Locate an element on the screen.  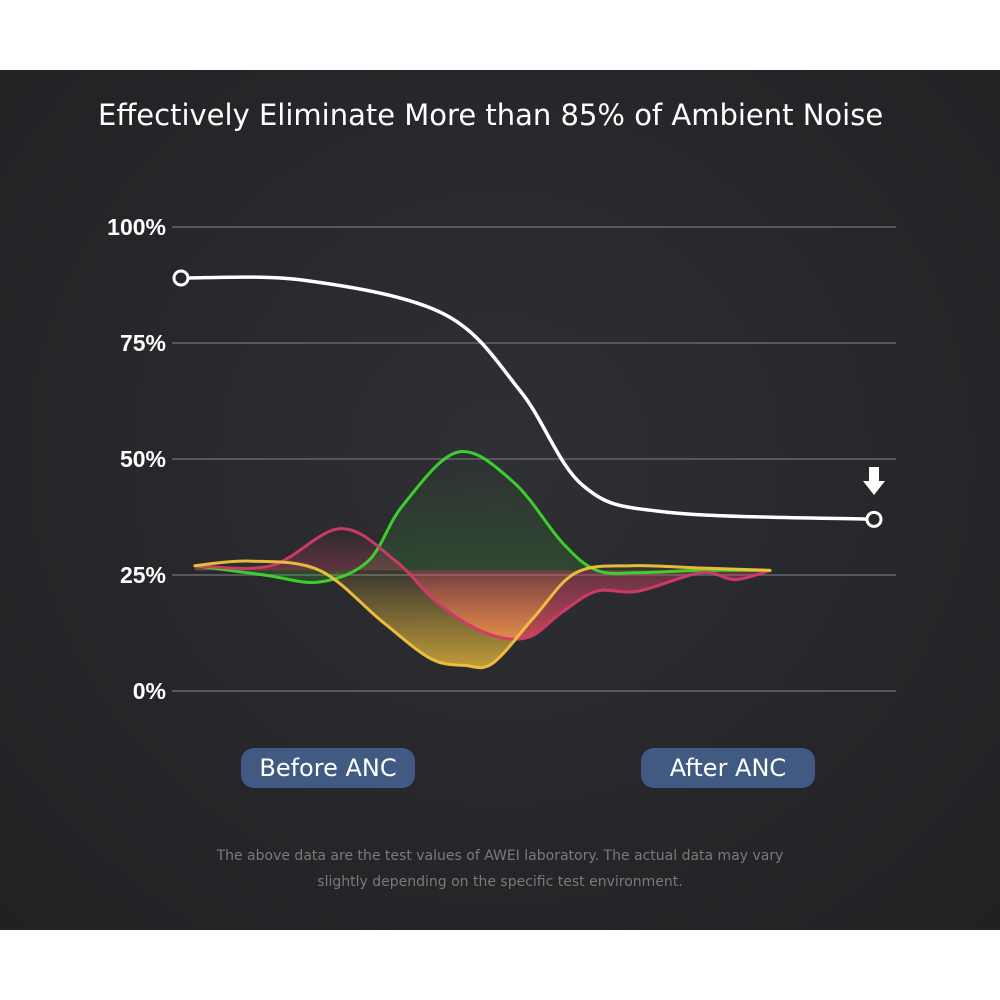
yellow-wave-fill is located at coordinates (482, 614).